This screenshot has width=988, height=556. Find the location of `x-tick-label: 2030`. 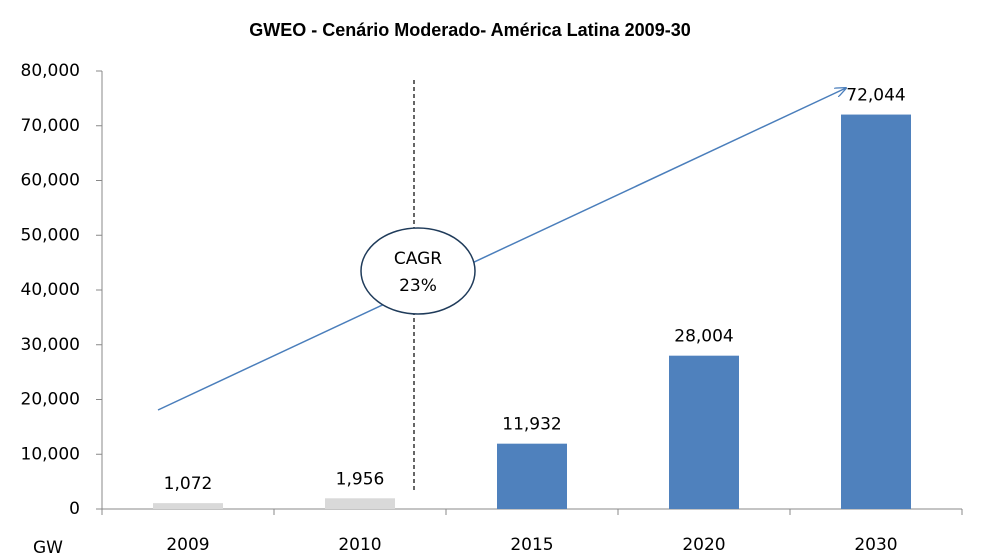

x-tick-label: 2030 is located at coordinates (875, 545).